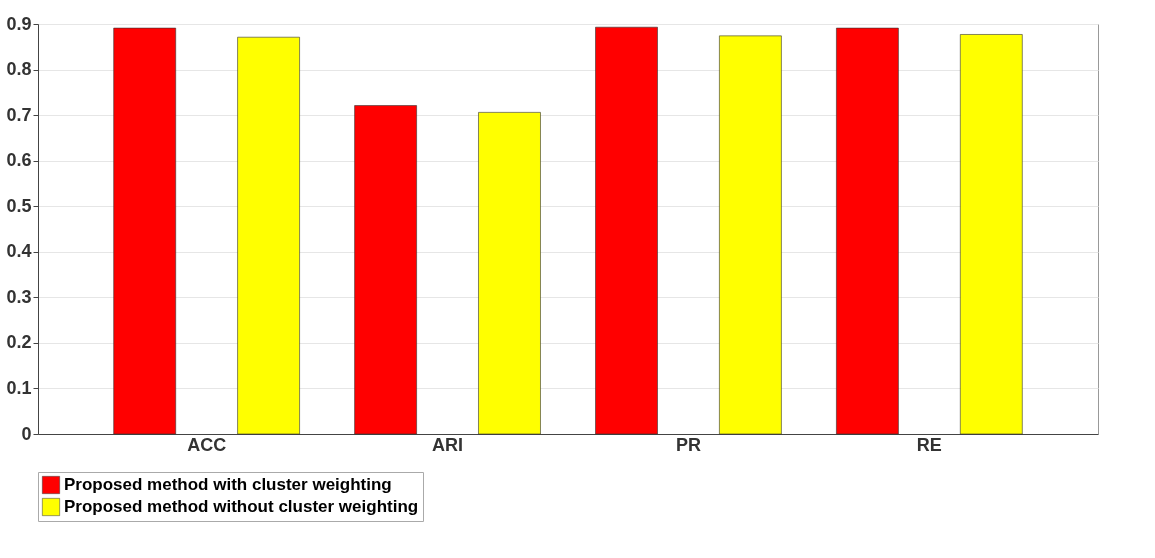 The image size is (1155, 558). I want to click on y-tick-label: 0.4, so click(19, 251).